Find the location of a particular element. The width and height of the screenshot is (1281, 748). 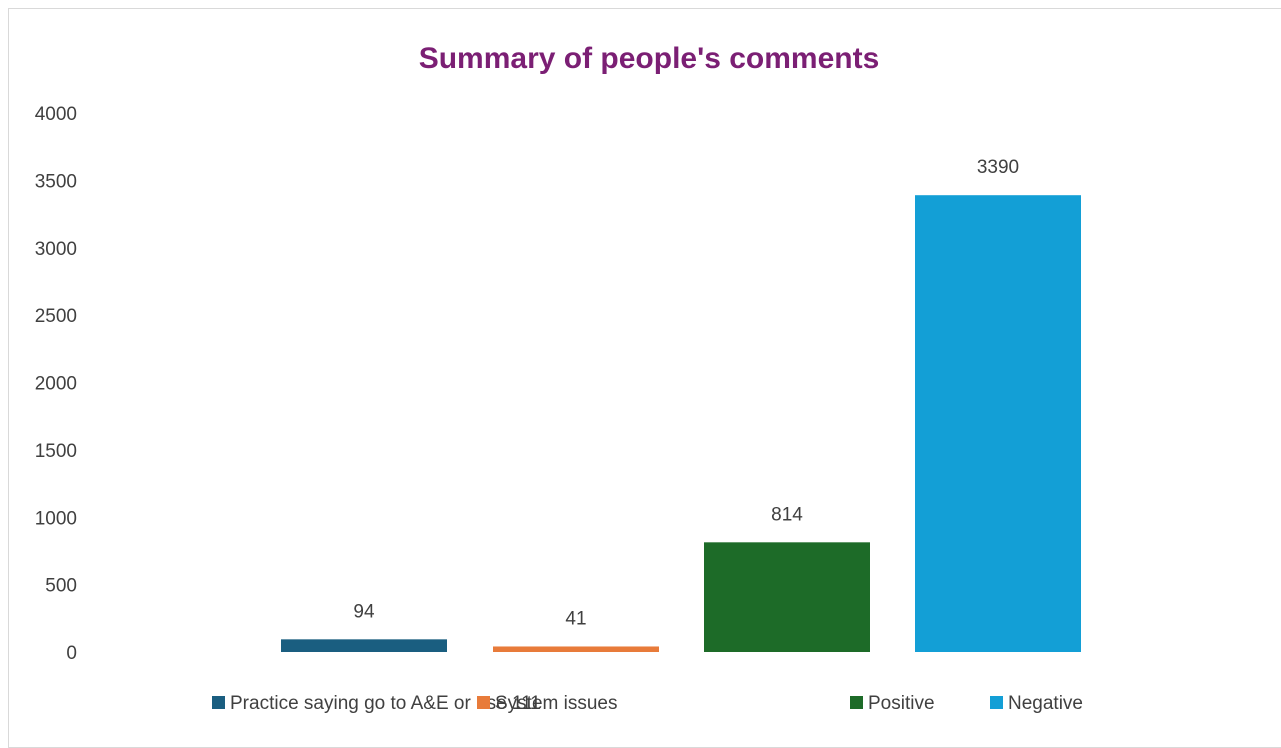

data-label: 3390 is located at coordinates (998, 167).